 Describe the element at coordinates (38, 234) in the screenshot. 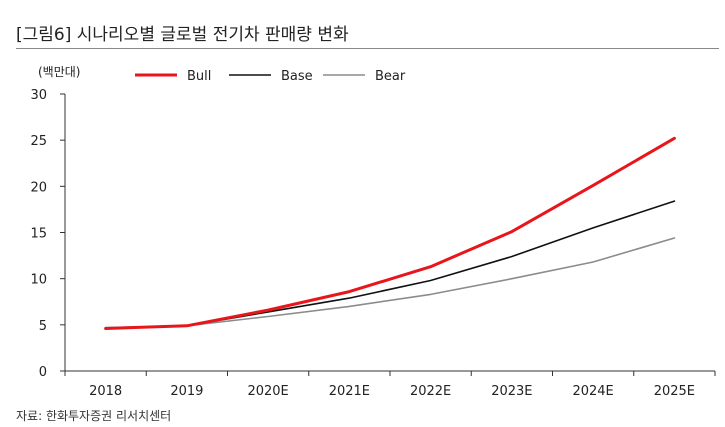

I see `y-tick-label: 15` at that location.